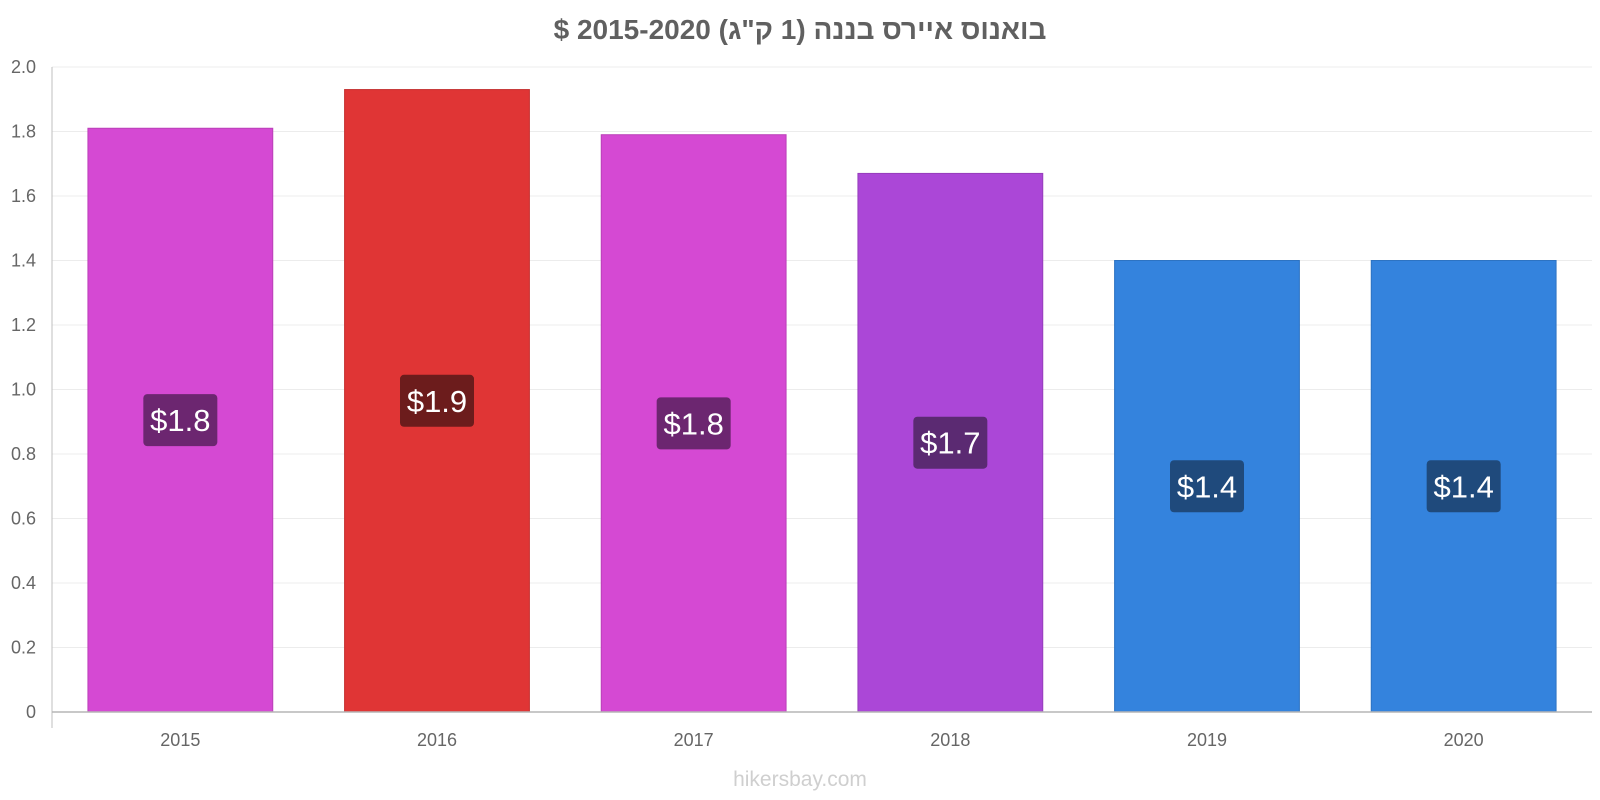 The width and height of the screenshot is (1600, 800). Describe the element at coordinates (822, 443) in the screenshot. I see `data-labels: $1.8 $1.9 $1.8 $1.7 $1.4 $1.4` at that location.